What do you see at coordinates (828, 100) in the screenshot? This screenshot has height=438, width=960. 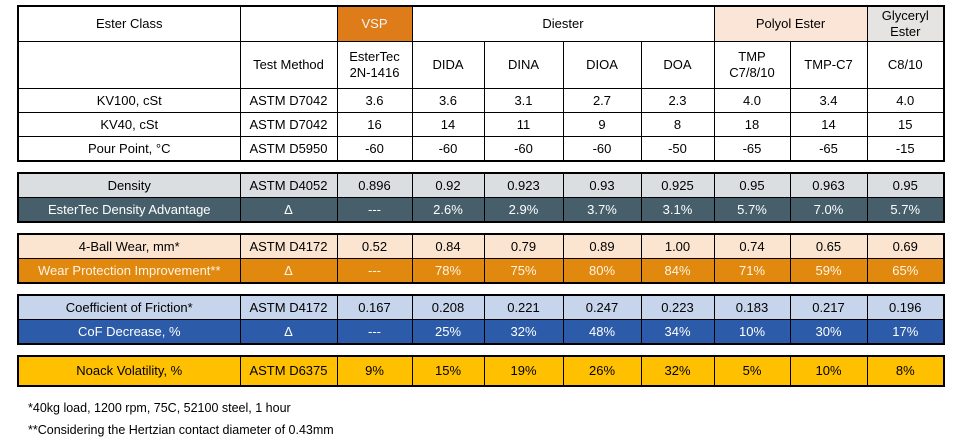 I see `data-cell: 3.4` at bounding box center [828, 100].